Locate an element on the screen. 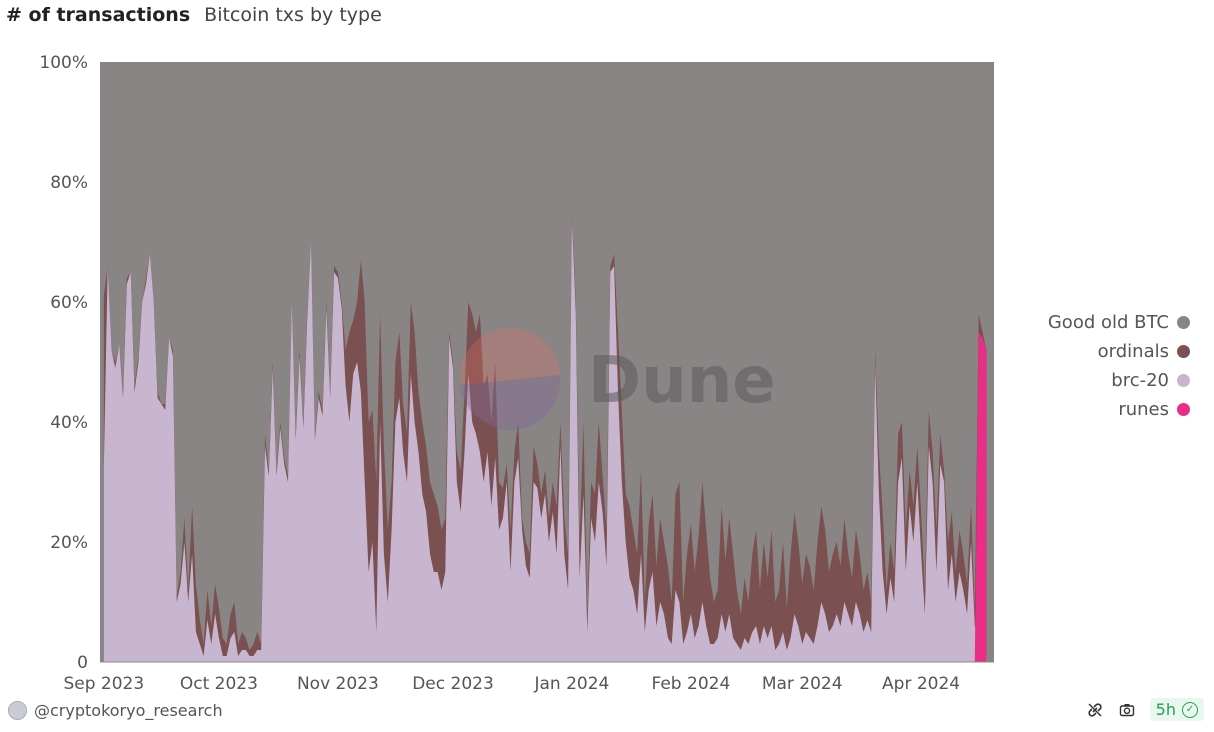 Image resolution: width=1214 pixels, height=732 pixels. camera-icon is located at coordinates (1127, 710).